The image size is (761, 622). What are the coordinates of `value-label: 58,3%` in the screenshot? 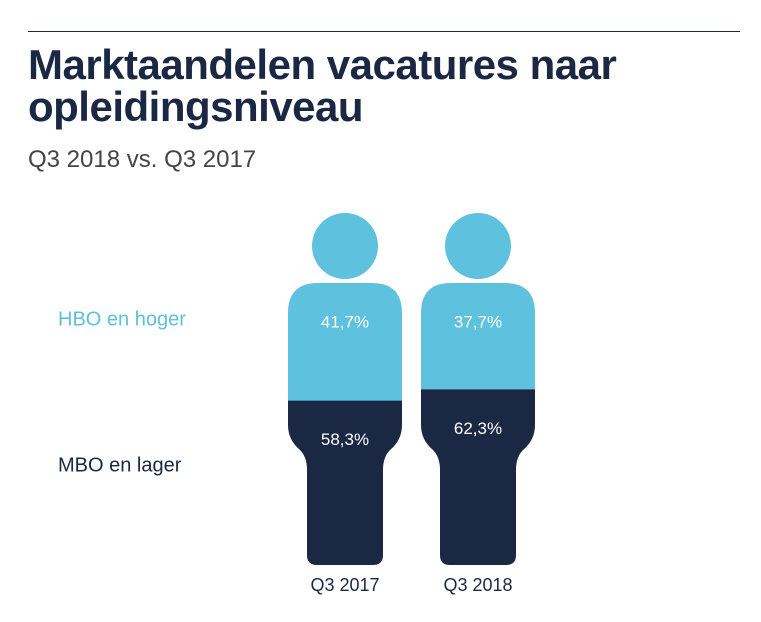 It's located at (345, 439).